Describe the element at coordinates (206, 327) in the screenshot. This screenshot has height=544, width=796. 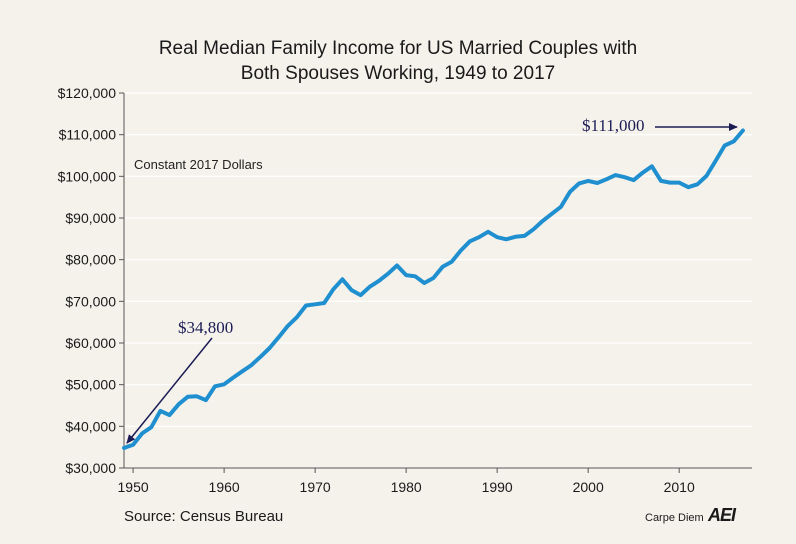
I see `callout-start-value: $34,800` at that location.